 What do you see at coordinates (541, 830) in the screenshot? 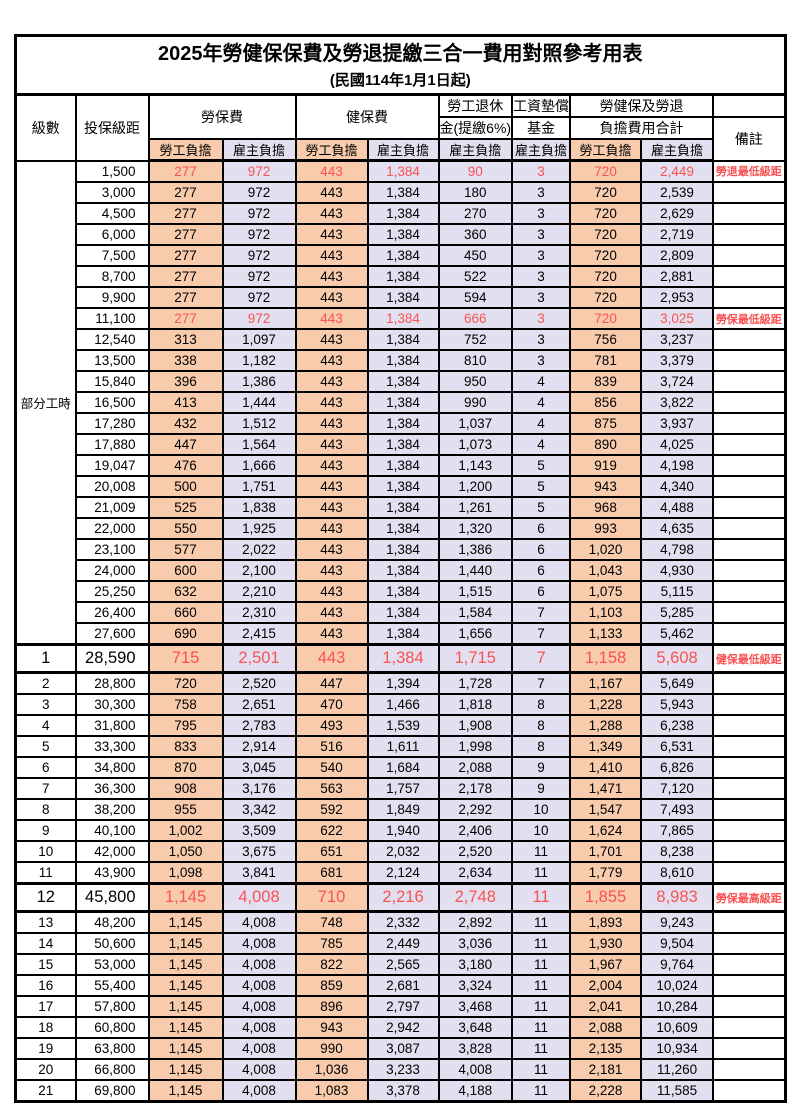
I see `fee-cell: 10` at bounding box center [541, 830].